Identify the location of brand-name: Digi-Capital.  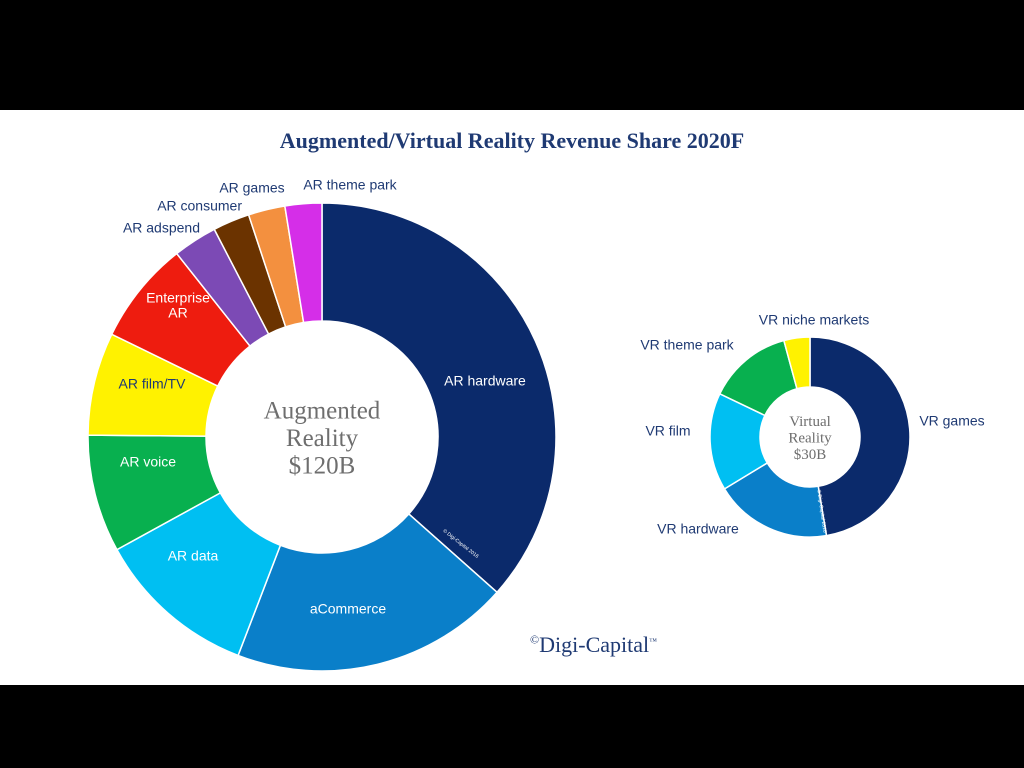
(594, 644).